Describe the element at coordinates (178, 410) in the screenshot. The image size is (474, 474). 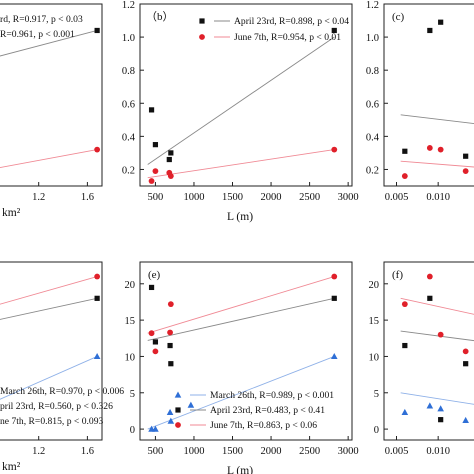
I see `legend-marker-square` at that location.